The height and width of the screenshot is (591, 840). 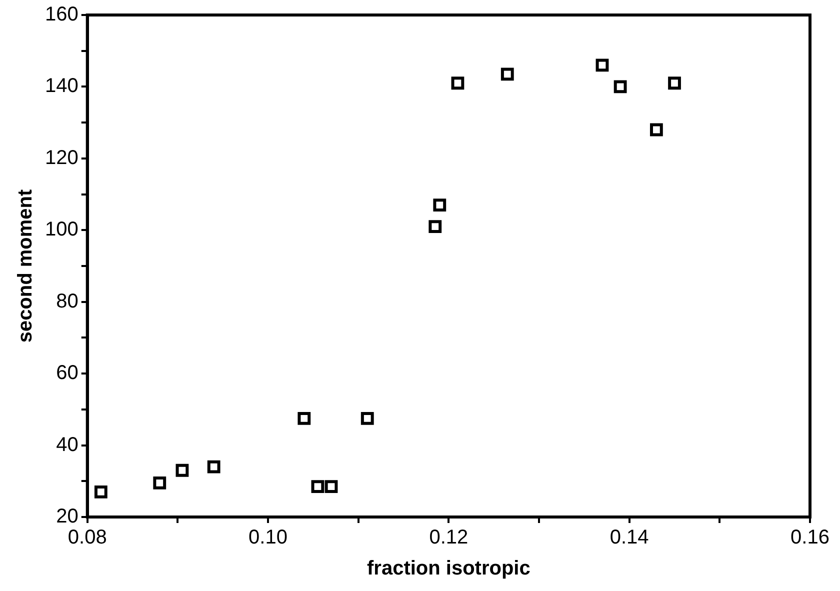 What do you see at coordinates (268, 537) in the screenshot?
I see `x-tick-label: 0.10` at bounding box center [268, 537].